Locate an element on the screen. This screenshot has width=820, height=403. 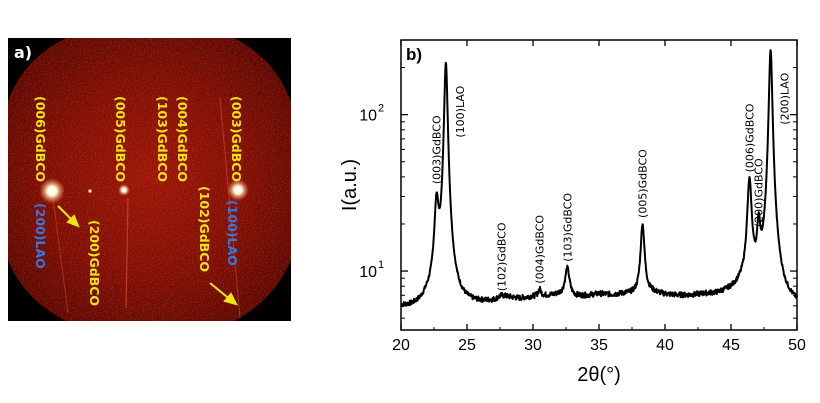
peak-label: (004)GdBCO is located at coordinates (540, 249).